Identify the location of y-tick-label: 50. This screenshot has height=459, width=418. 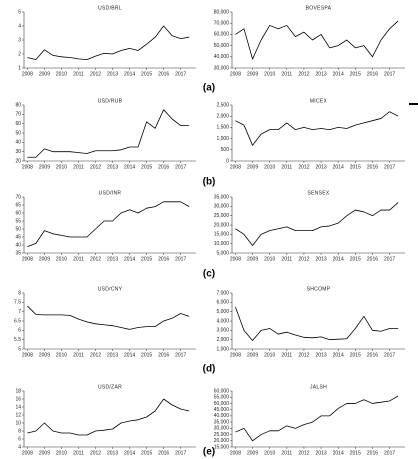
(18, 229).